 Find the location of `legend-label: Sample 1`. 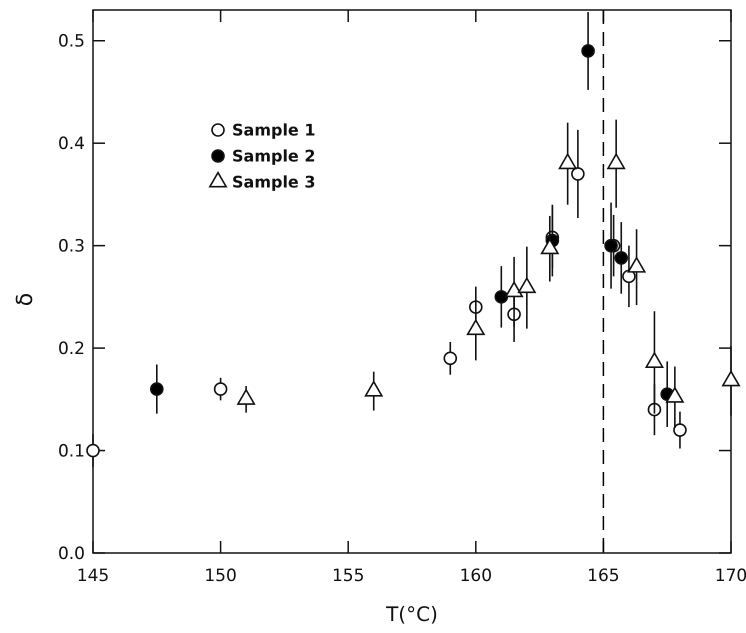

legend-label: Sample 1 is located at coordinates (274, 130).